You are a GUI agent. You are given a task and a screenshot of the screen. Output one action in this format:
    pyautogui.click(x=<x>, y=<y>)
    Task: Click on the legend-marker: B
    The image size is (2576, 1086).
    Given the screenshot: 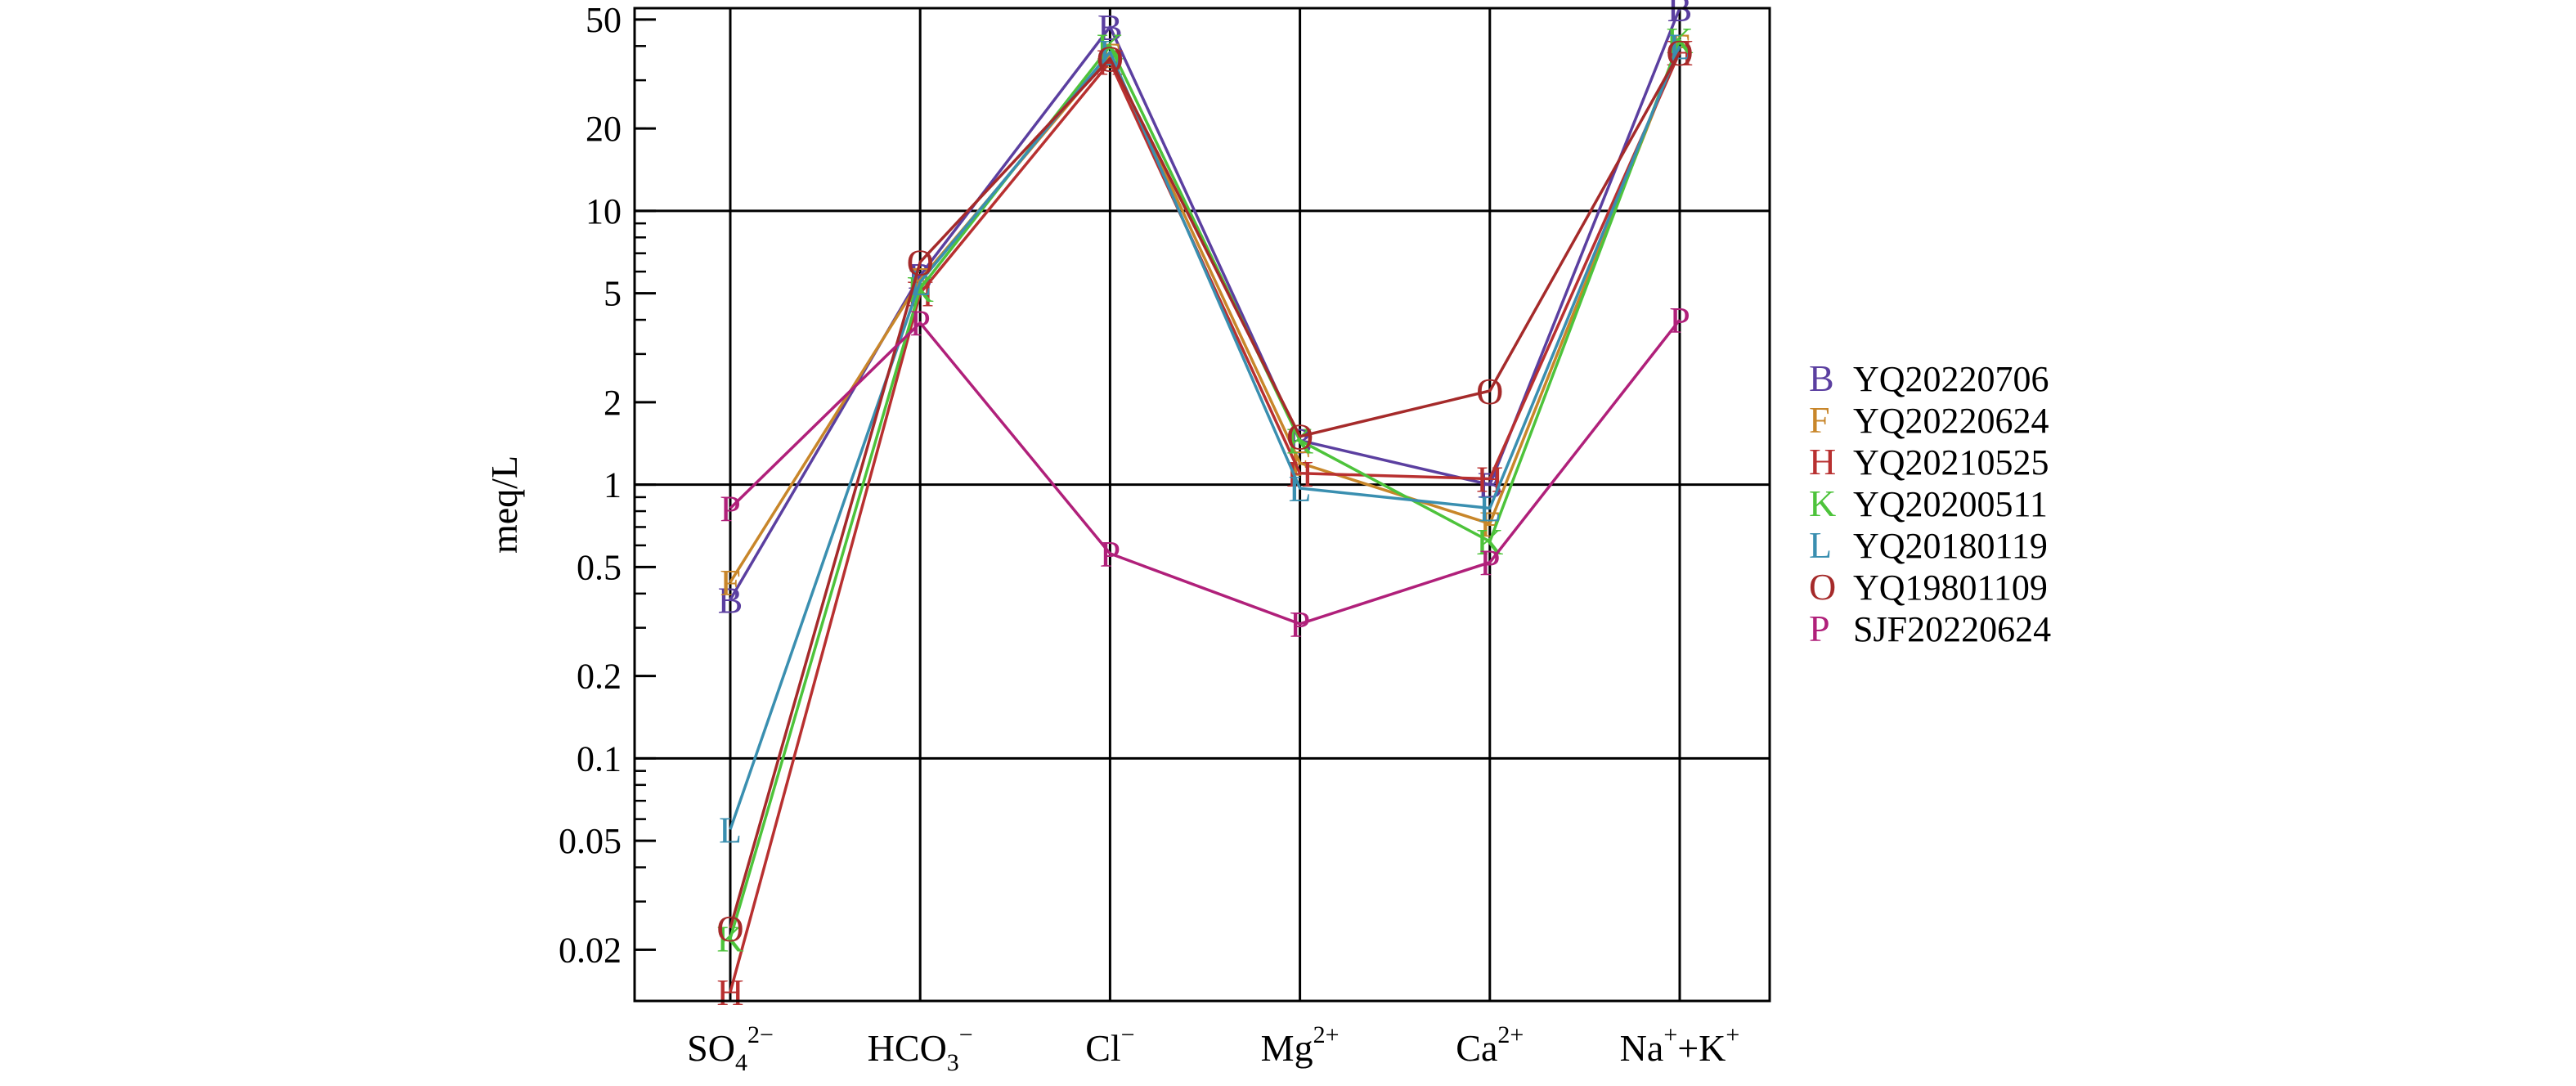 What is the action you would take?
    pyautogui.click(x=1822, y=378)
    